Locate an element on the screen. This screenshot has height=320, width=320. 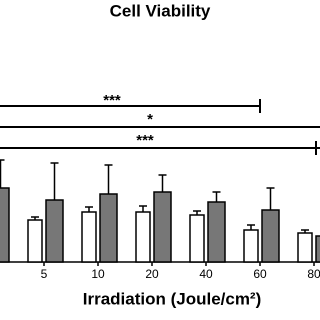
x-tick-label: 5 is located at coordinates (44, 274).